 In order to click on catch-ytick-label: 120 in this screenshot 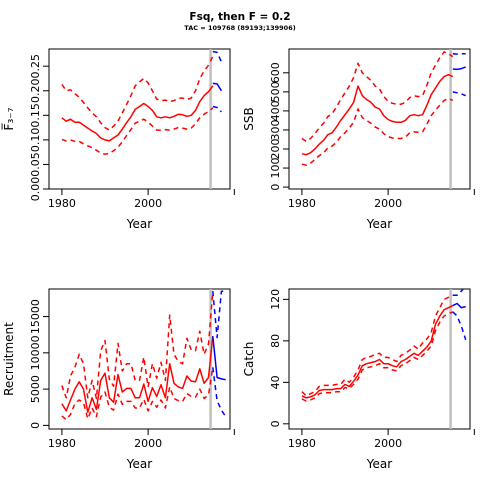, I will do `click(275, 299)`.